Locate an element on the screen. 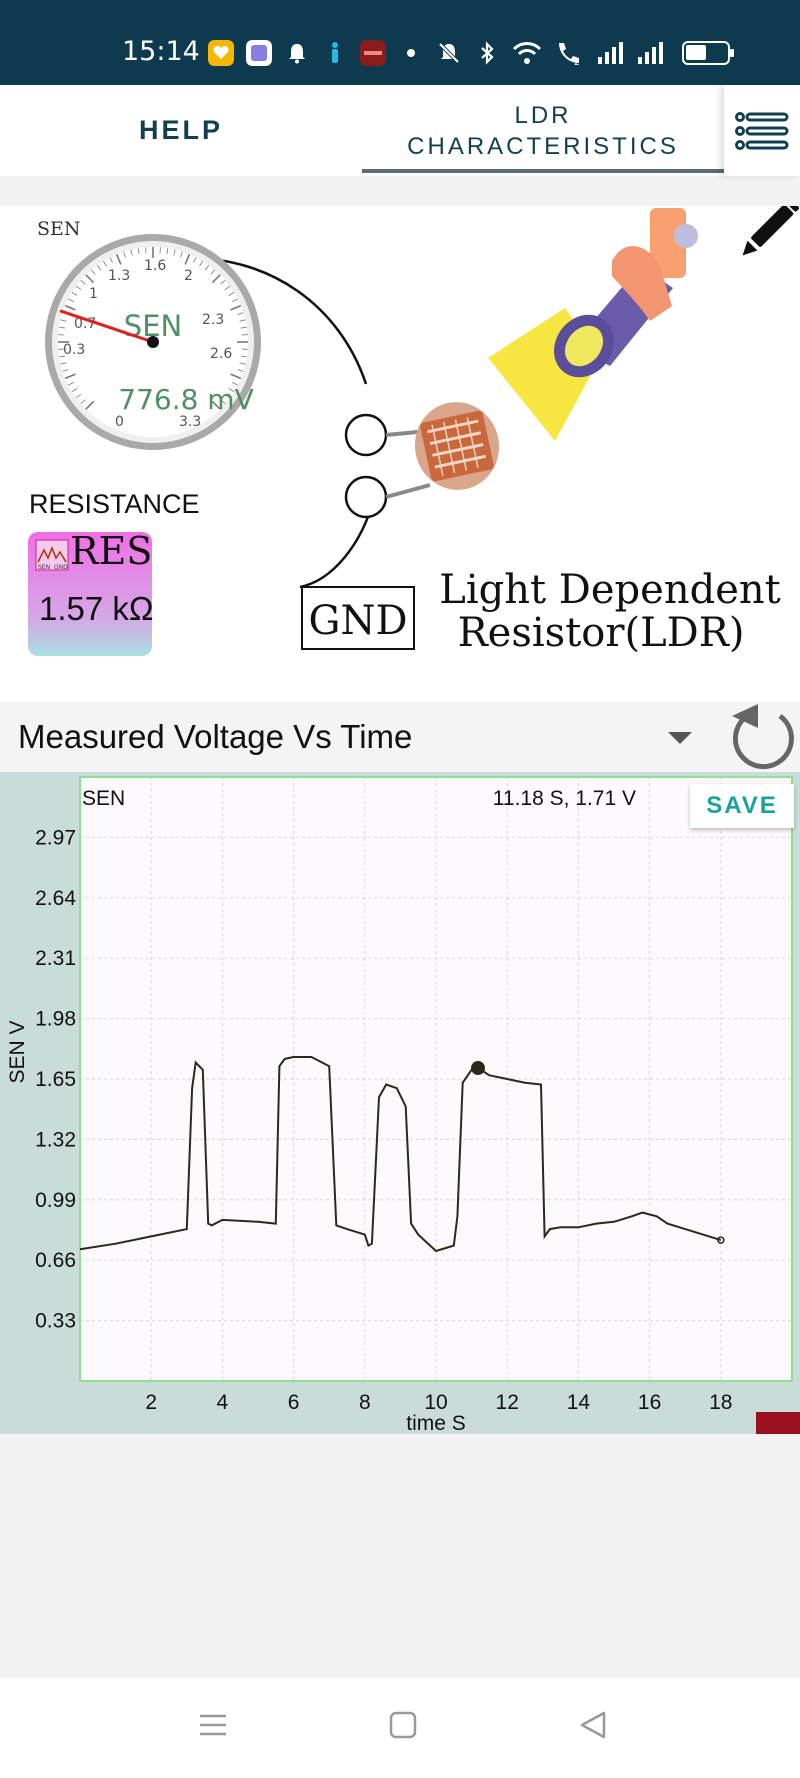 The height and width of the screenshot is (1778, 800). series-line-sen is located at coordinates (400, 1154).